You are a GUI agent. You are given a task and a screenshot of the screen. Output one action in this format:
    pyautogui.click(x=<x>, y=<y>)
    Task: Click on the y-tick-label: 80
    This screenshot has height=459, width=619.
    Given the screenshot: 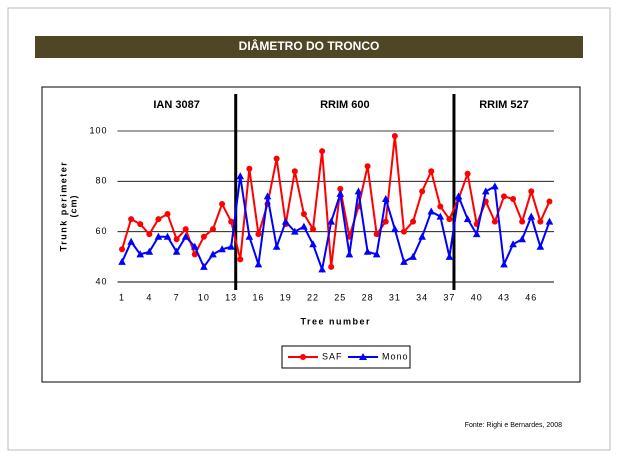 What is the action you would take?
    pyautogui.click(x=101, y=181)
    